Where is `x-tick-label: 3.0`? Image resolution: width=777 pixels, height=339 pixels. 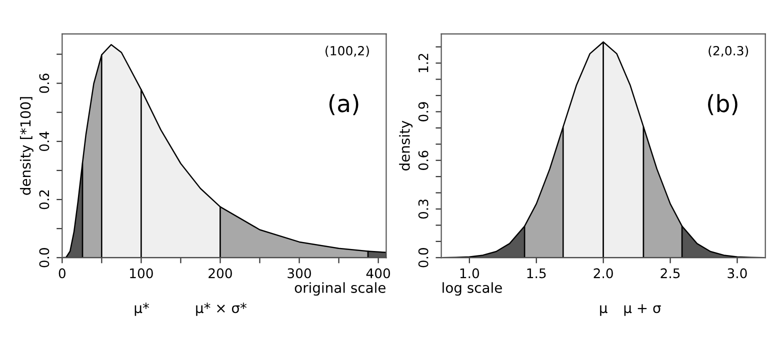
x-tick-label: 3.0 is located at coordinates (737, 273).